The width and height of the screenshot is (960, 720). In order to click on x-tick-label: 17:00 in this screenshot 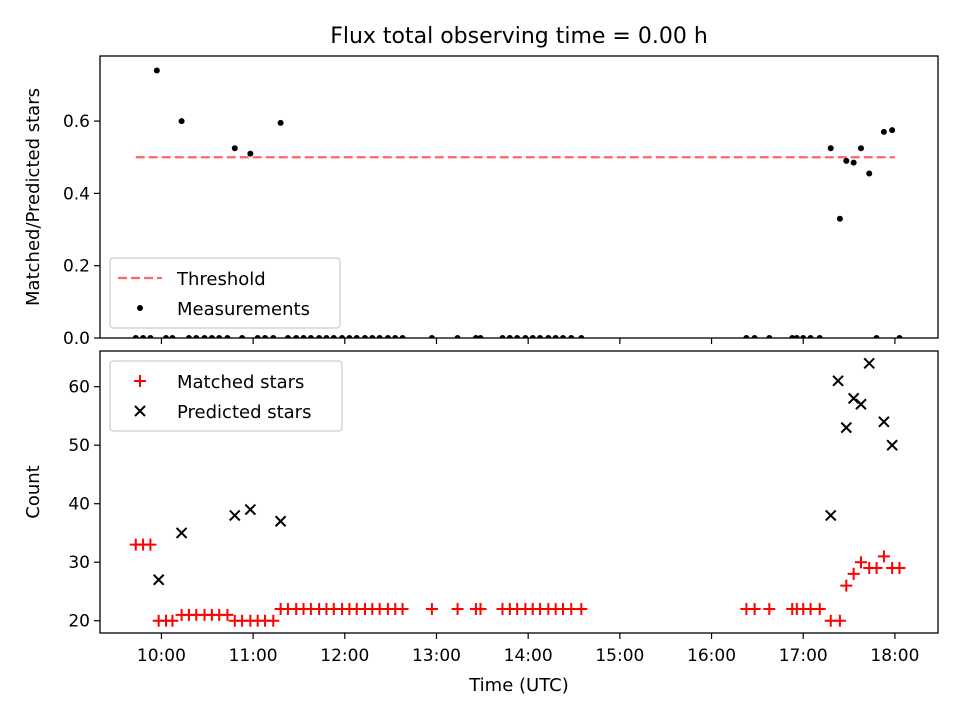, I will do `click(803, 656)`.